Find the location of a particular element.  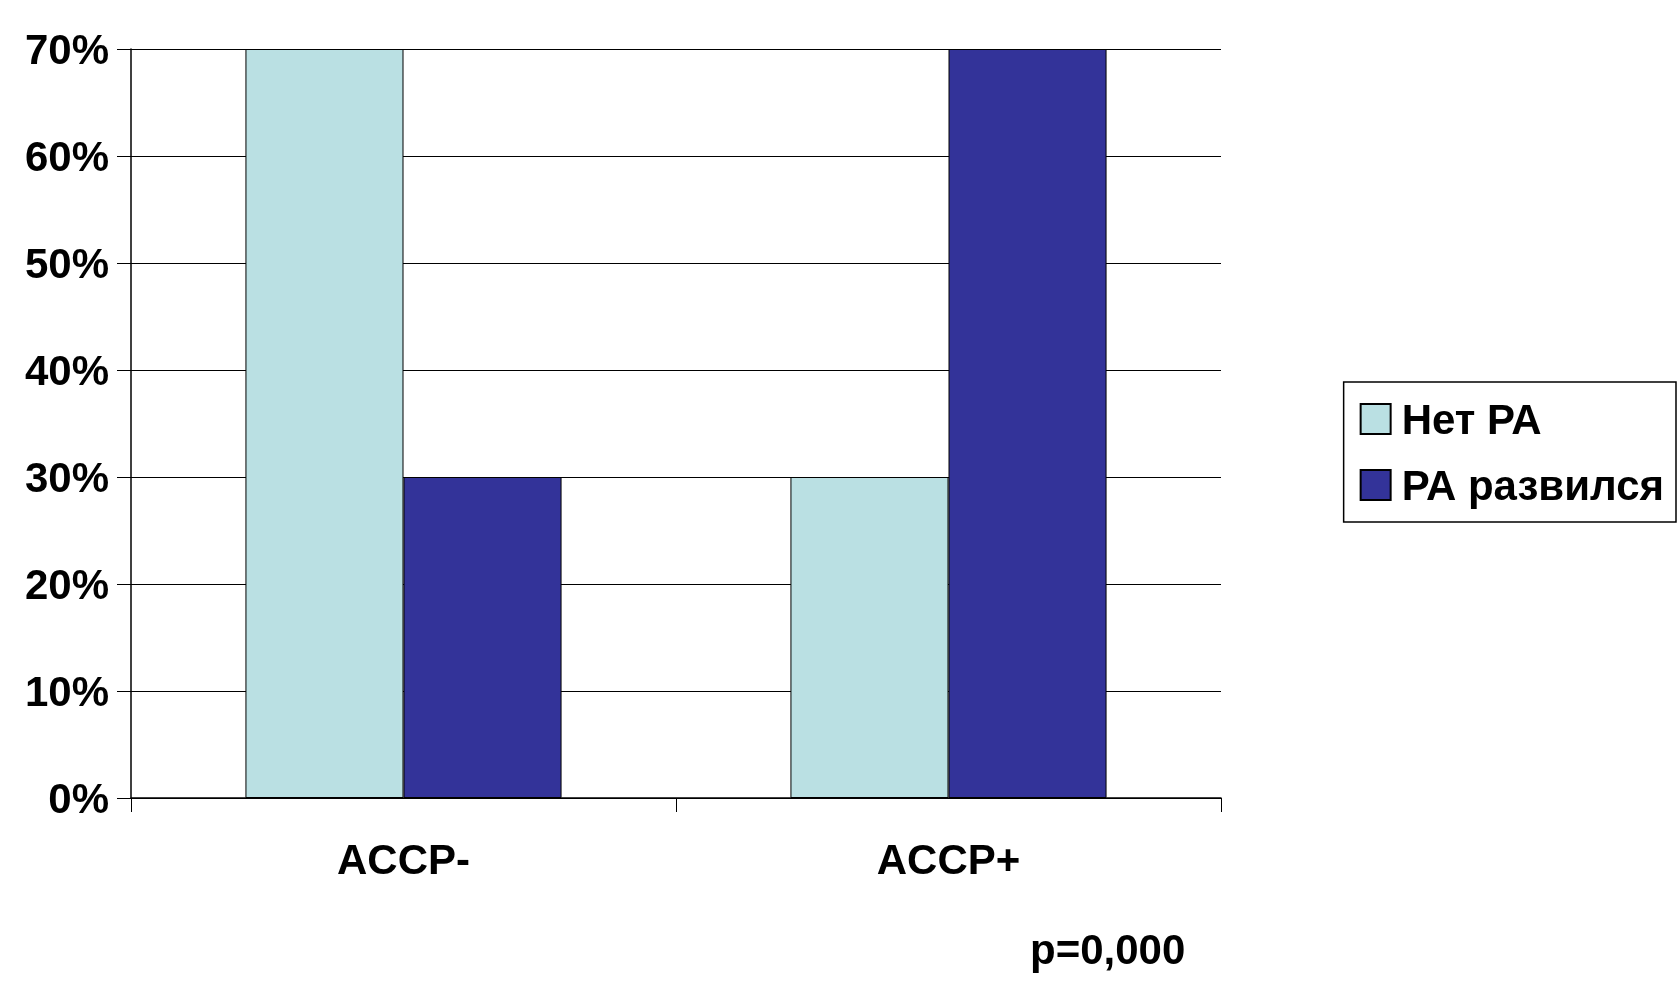

legend-label: Нет РА is located at coordinates (1471, 419).